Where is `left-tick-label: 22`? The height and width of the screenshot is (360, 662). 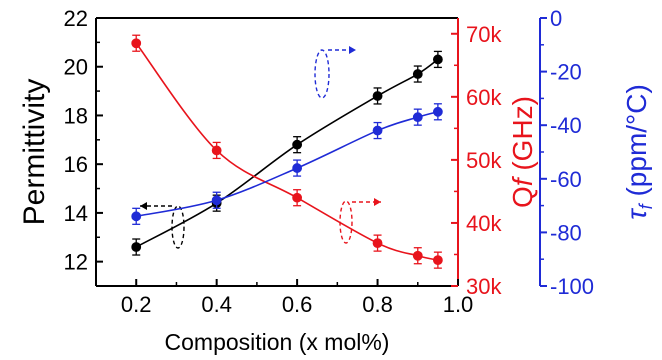
left-tick-label: 22 is located at coordinates (76, 18).